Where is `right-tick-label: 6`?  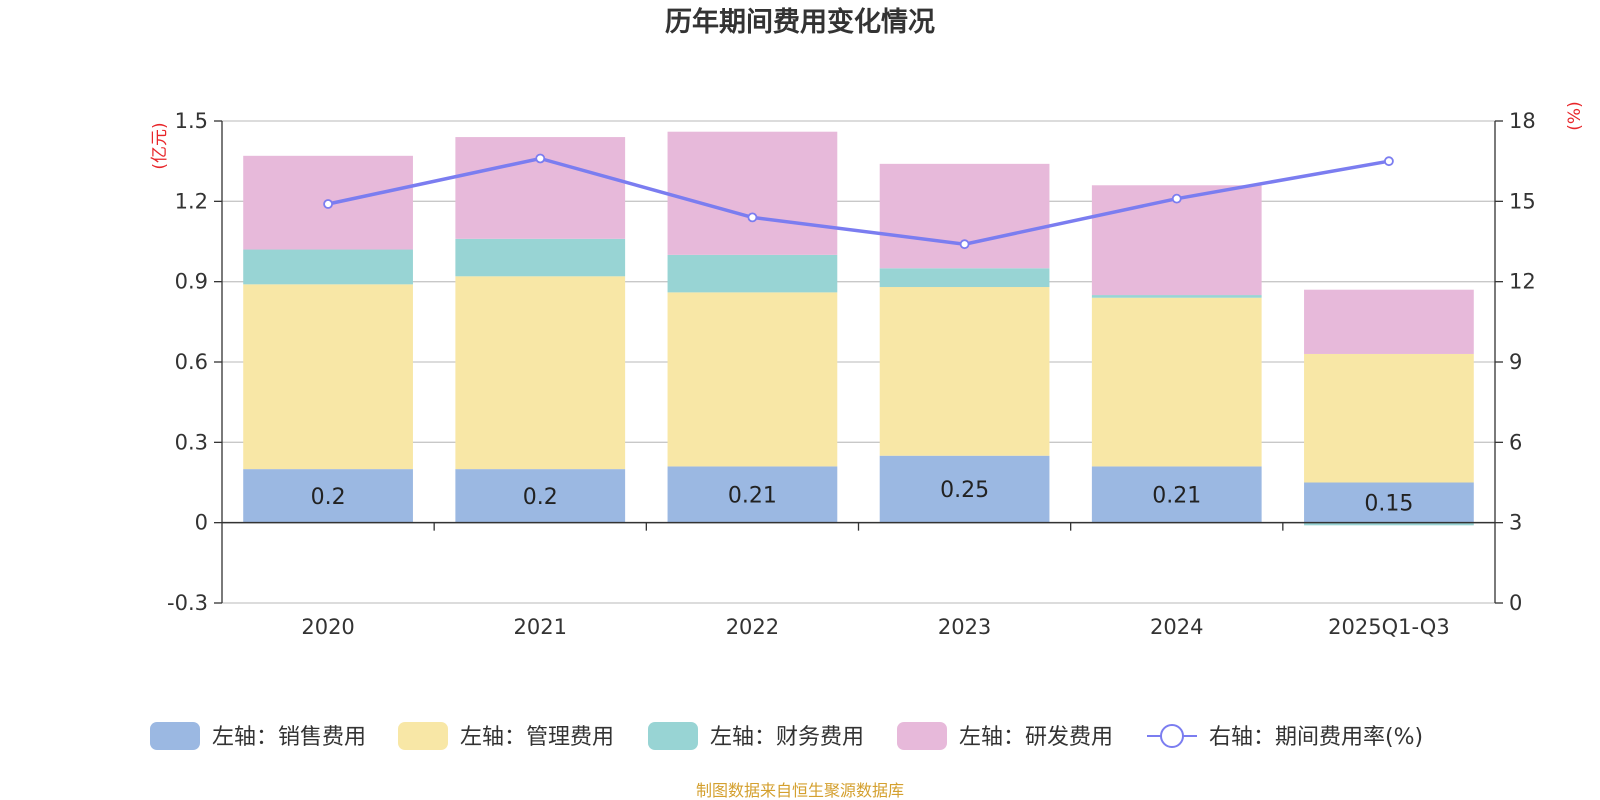 right-tick-label: 6 is located at coordinates (1515, 442).